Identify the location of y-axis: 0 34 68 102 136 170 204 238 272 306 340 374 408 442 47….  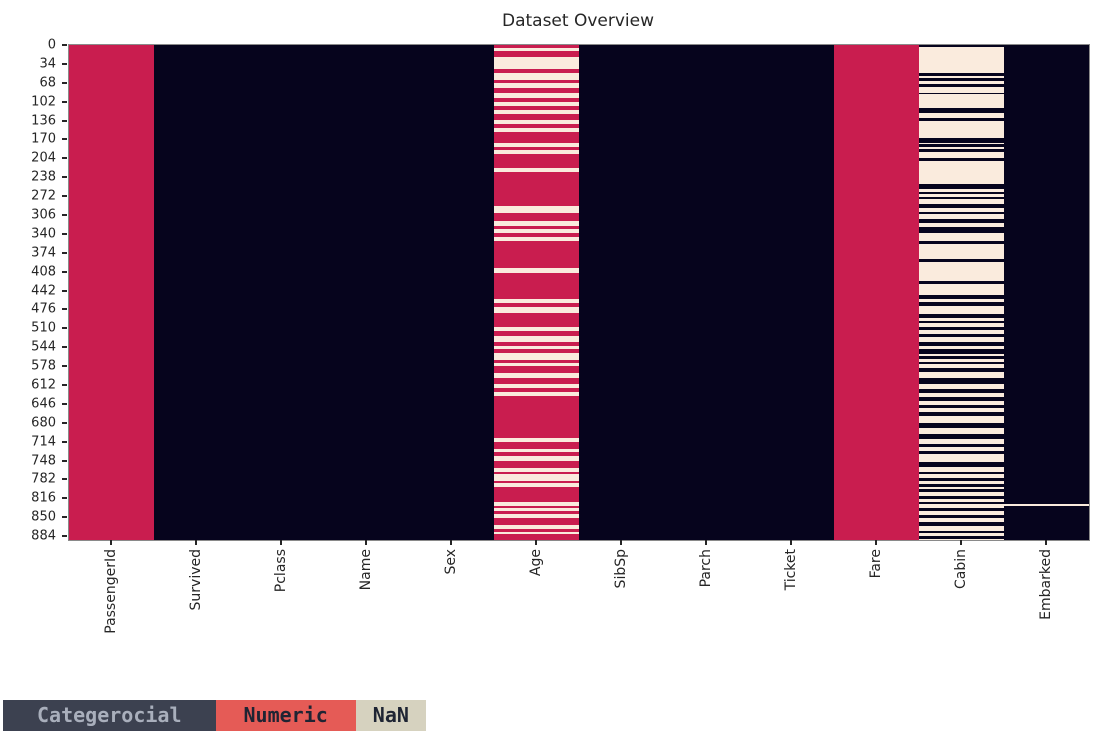
(34, 291).